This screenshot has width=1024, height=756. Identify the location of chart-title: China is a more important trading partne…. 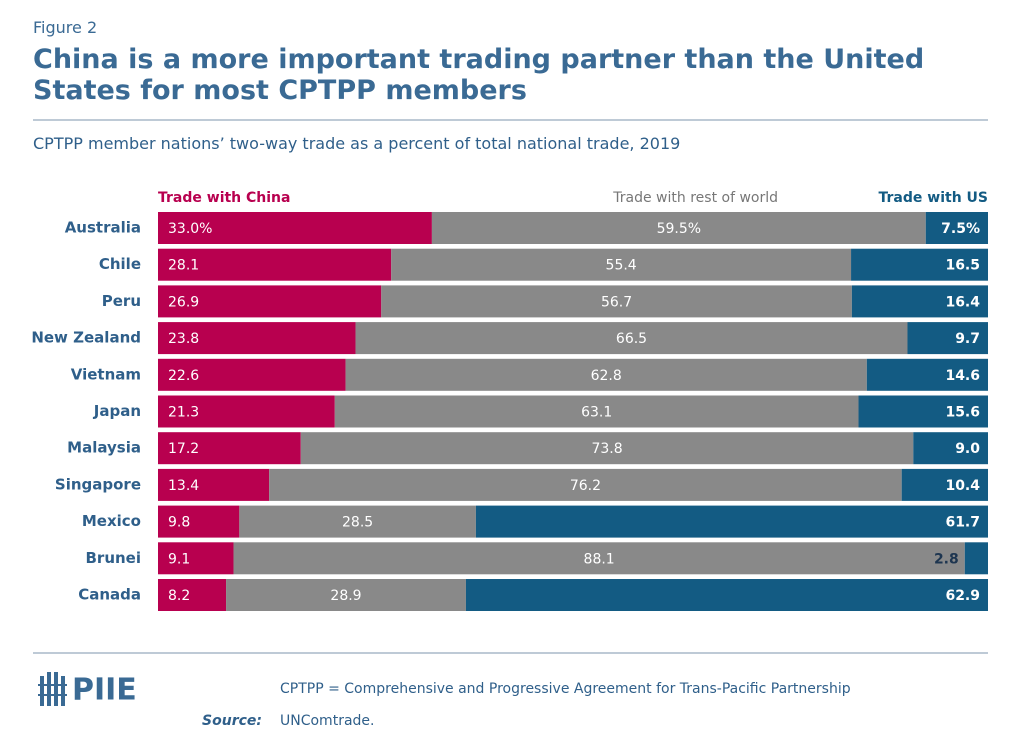
(479, 75).